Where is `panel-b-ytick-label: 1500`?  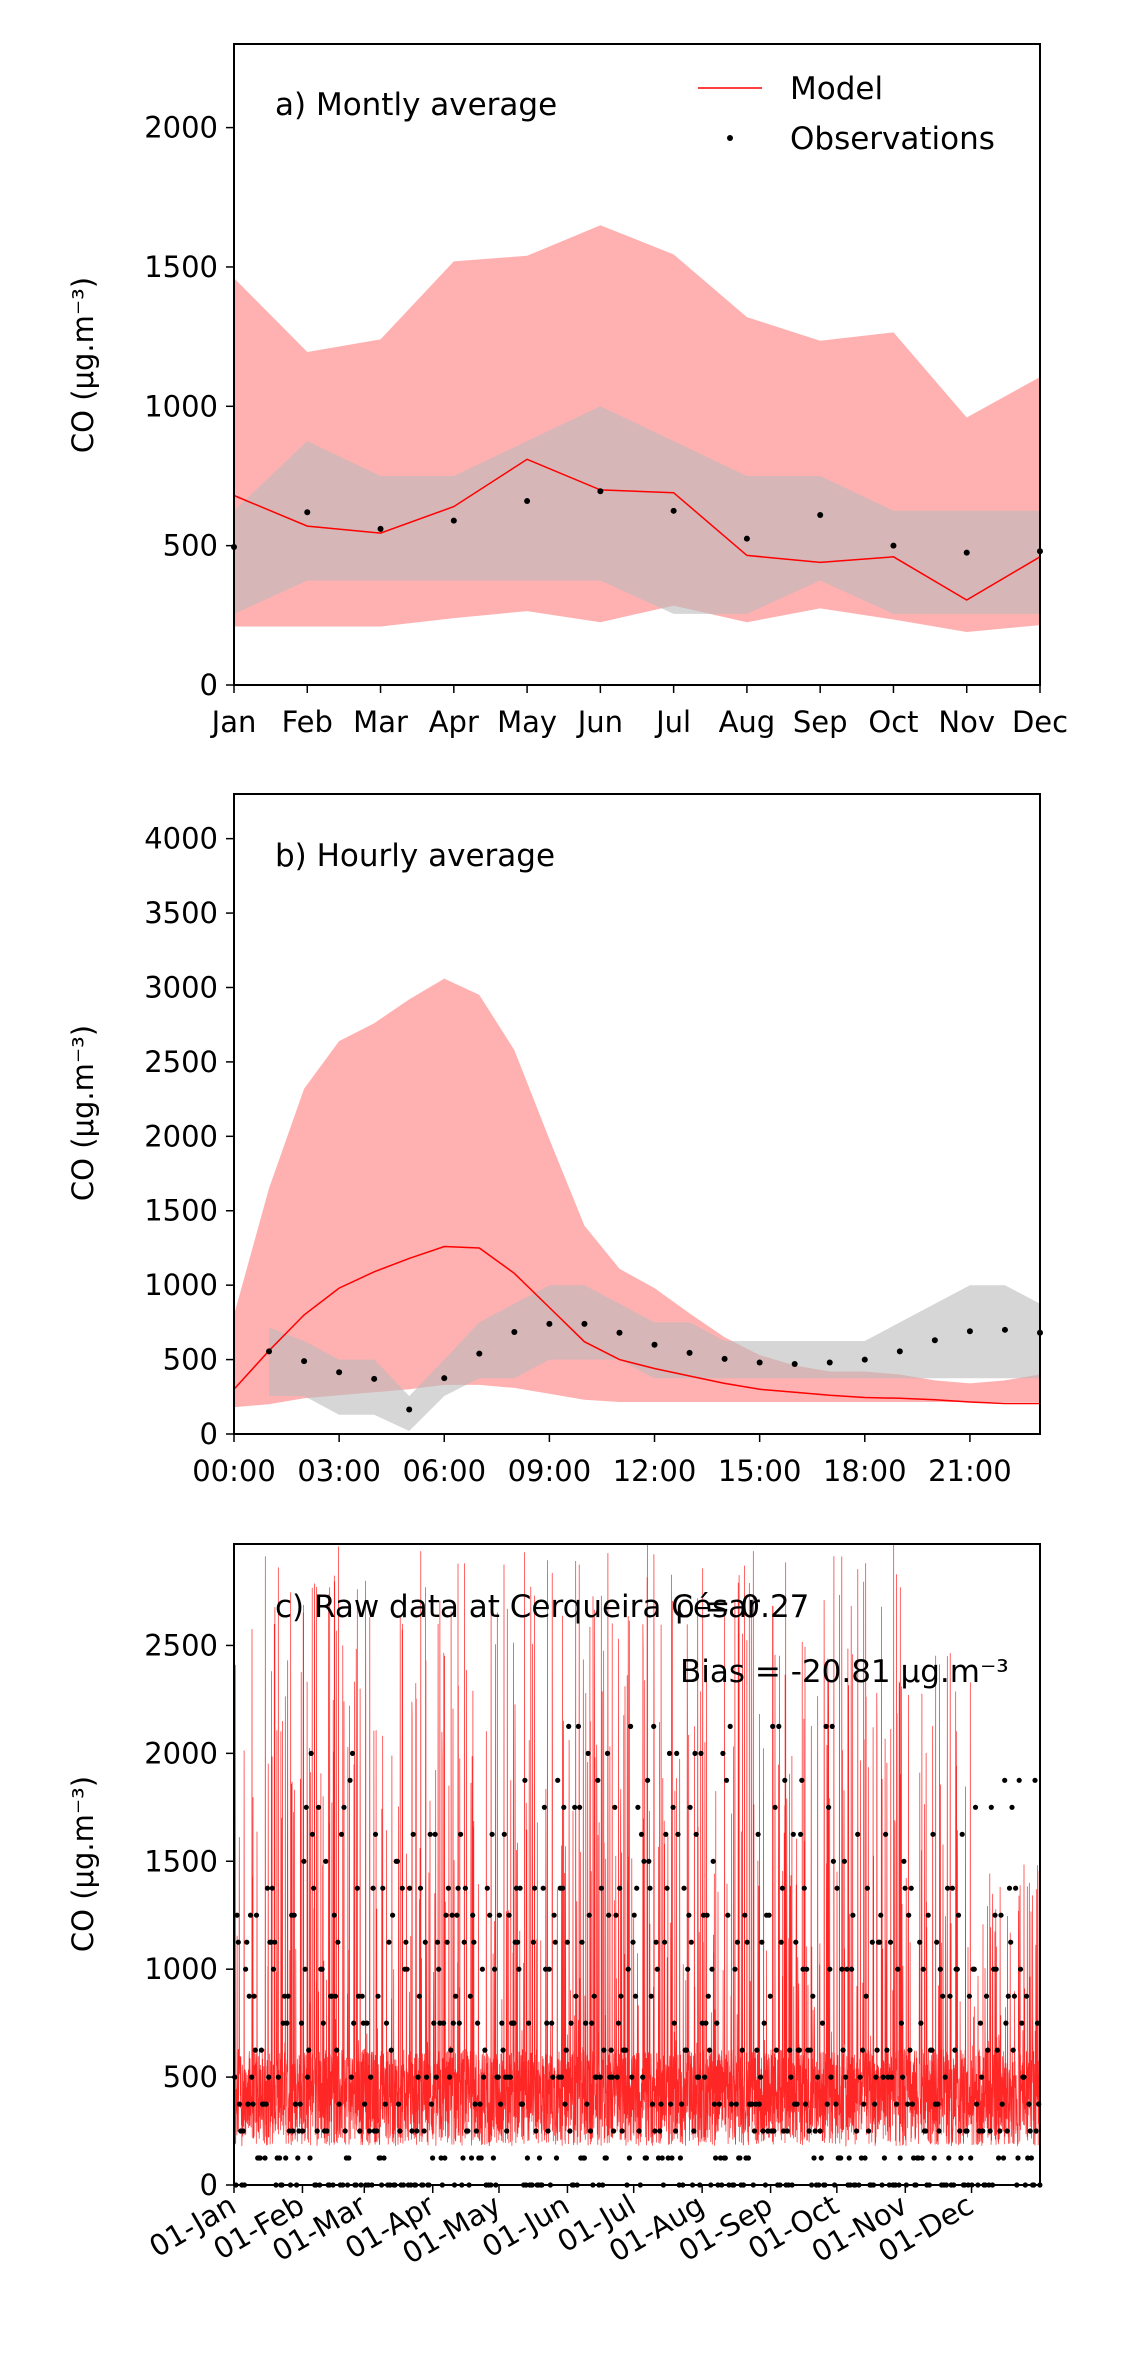 panel-b-ytick-label: 1500 is located at coordinates (181, 1211).